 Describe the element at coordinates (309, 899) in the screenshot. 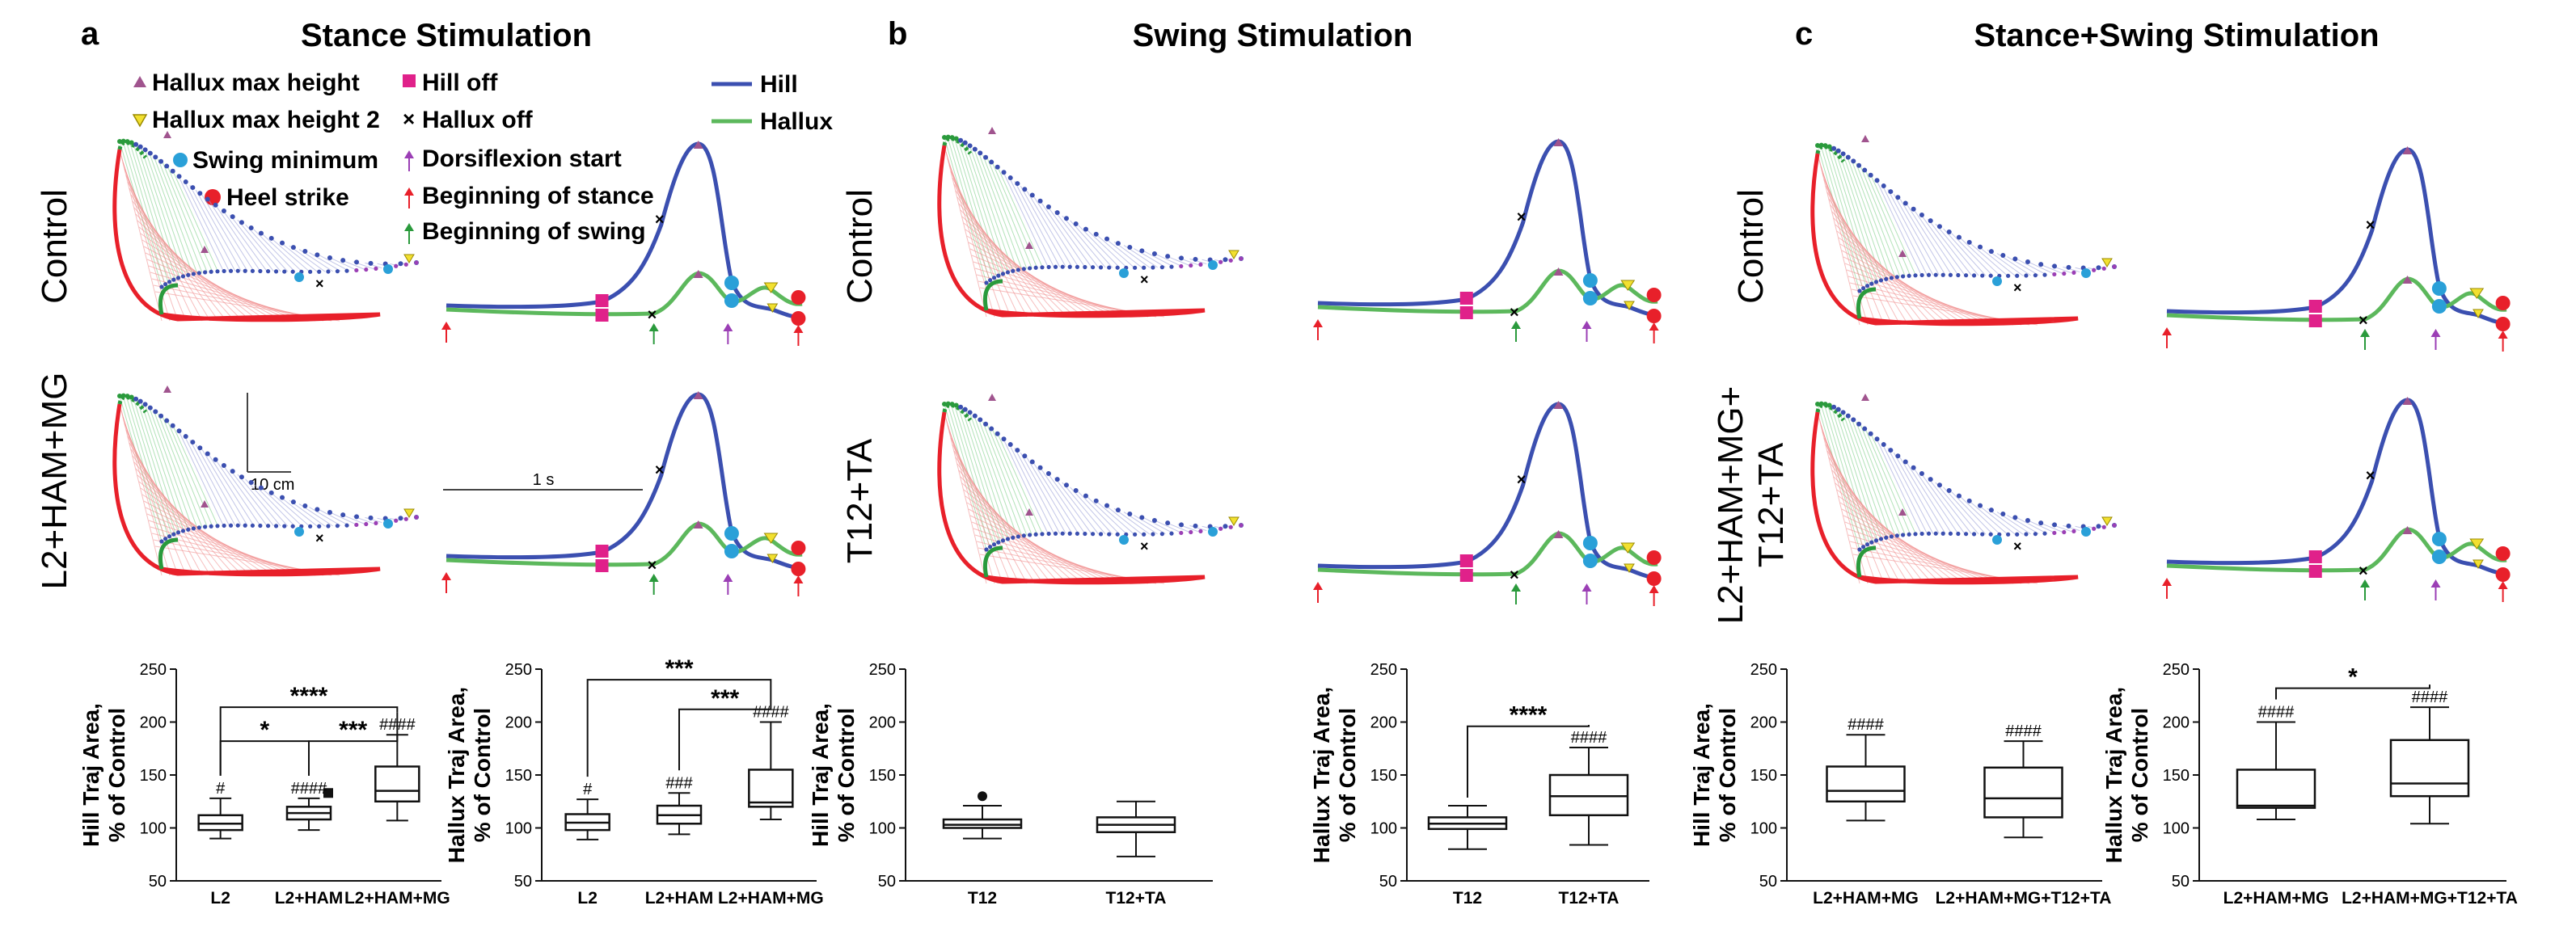

I see `x-category-label: L2+HAM` at that location.